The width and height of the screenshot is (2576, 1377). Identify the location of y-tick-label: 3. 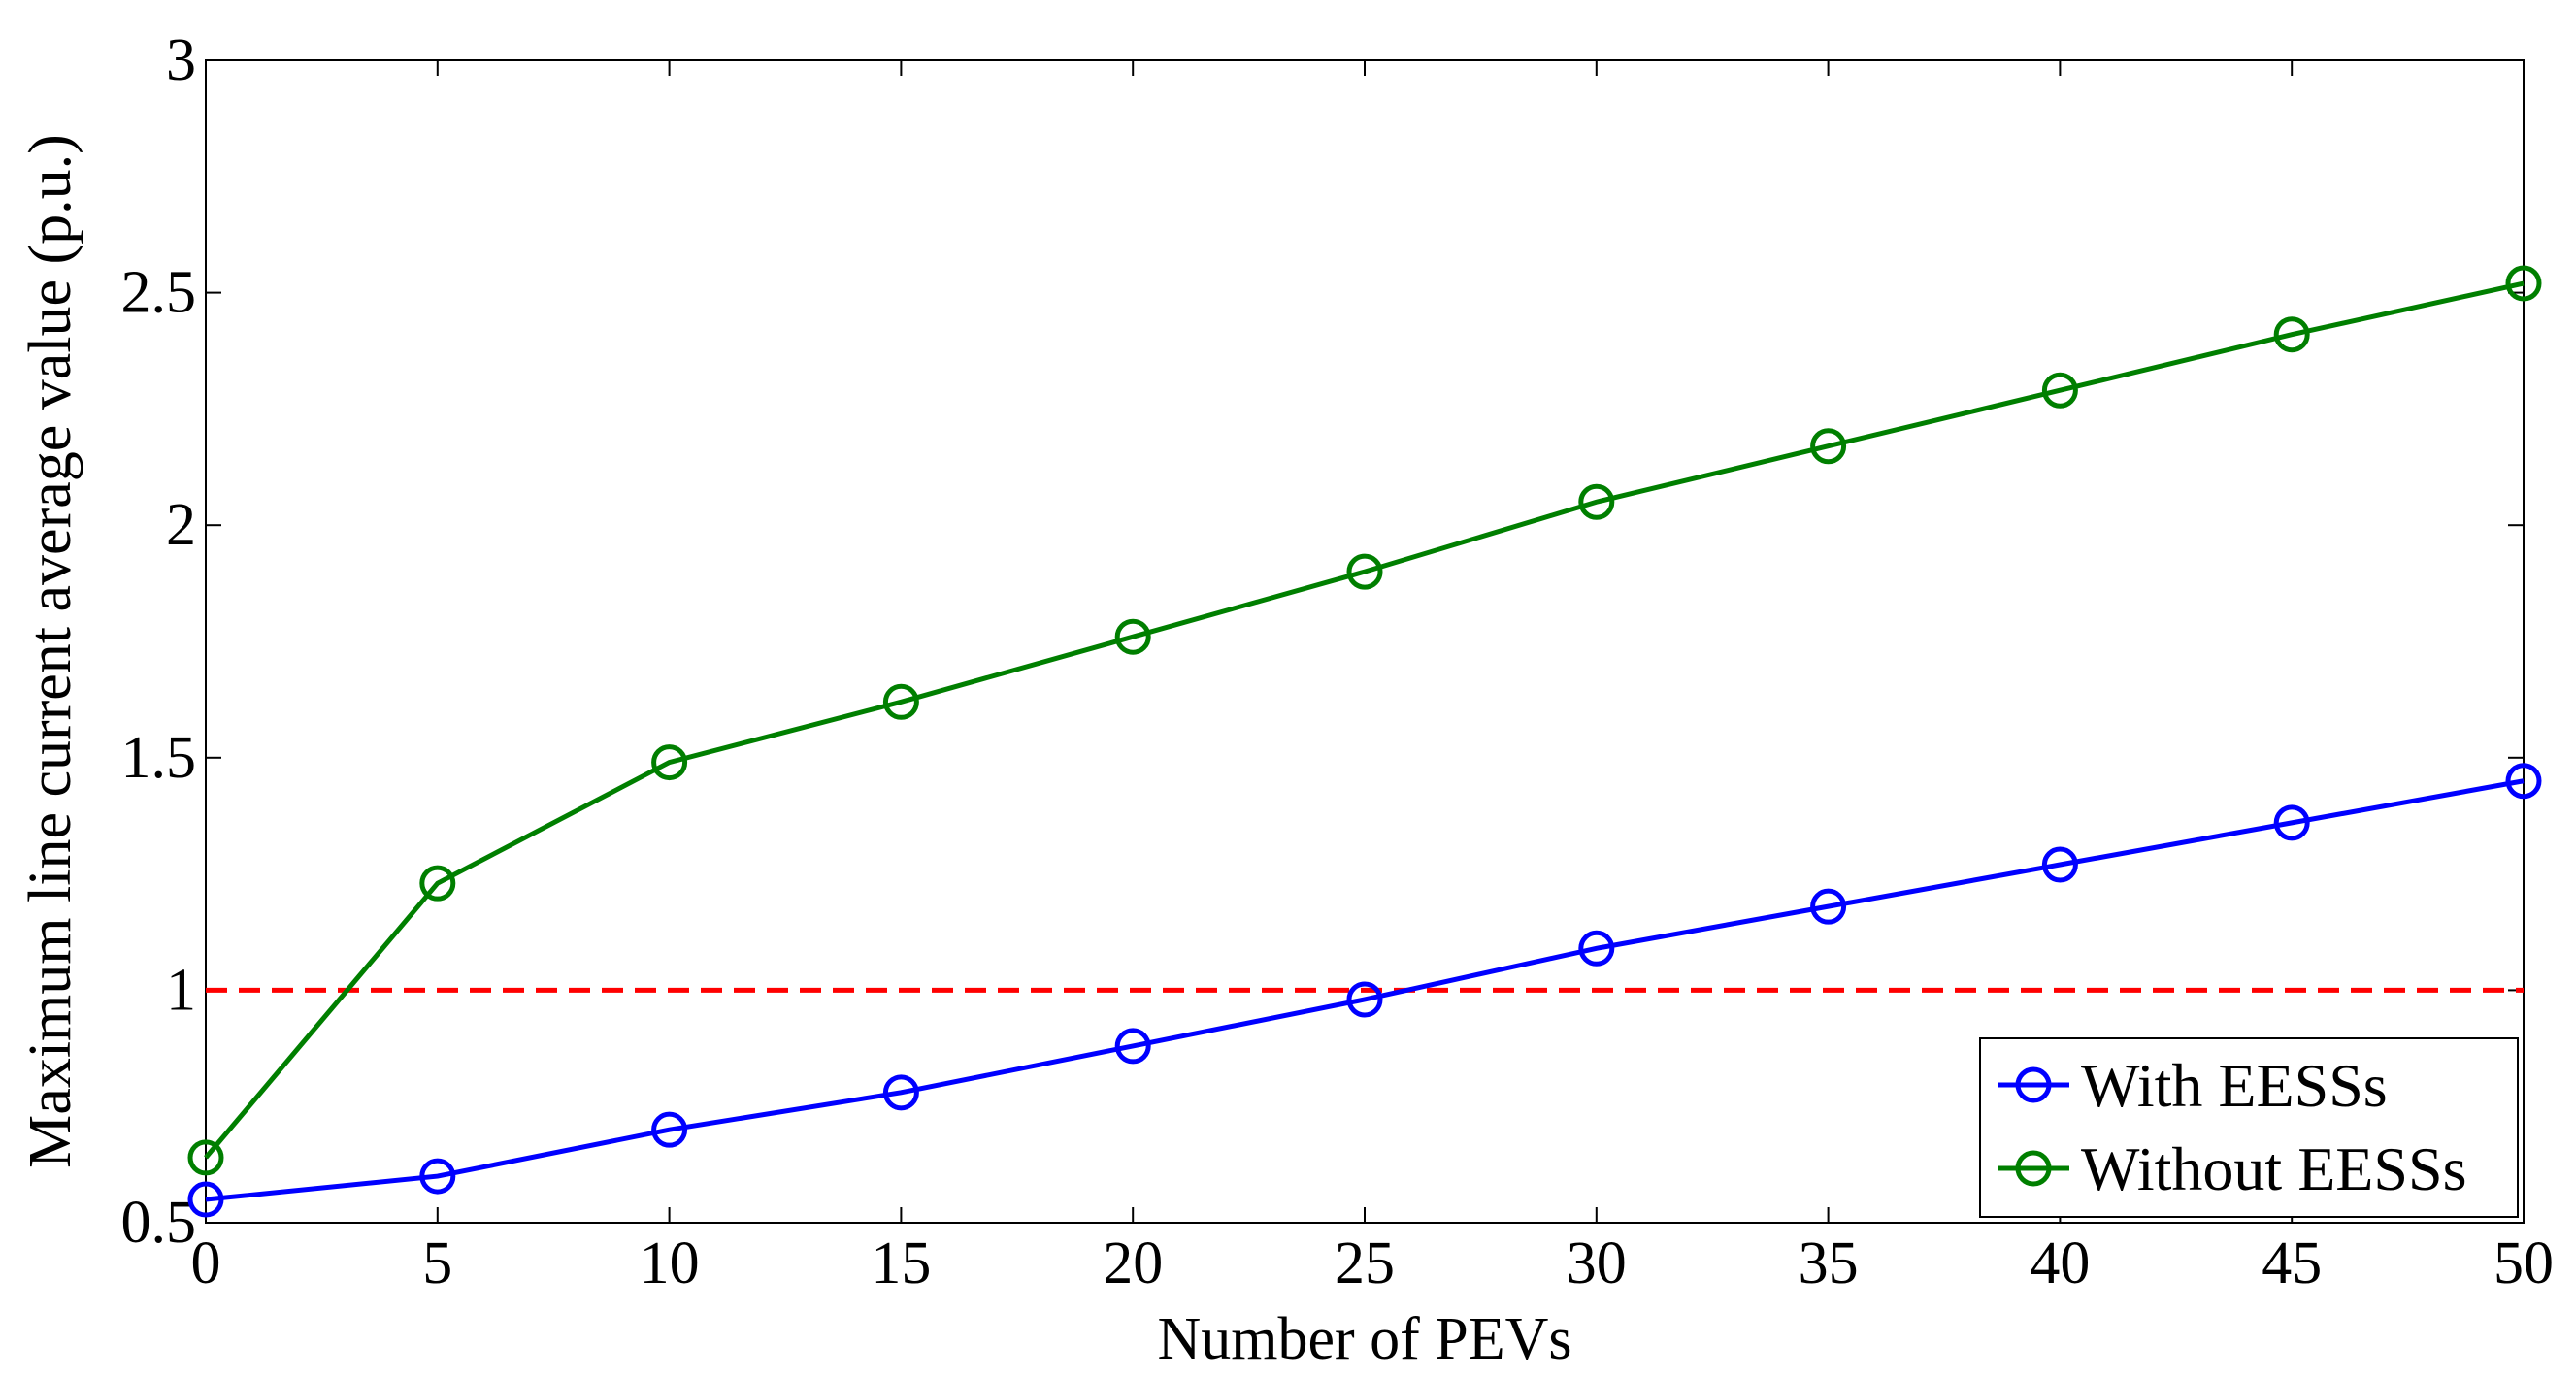
(181, 60).